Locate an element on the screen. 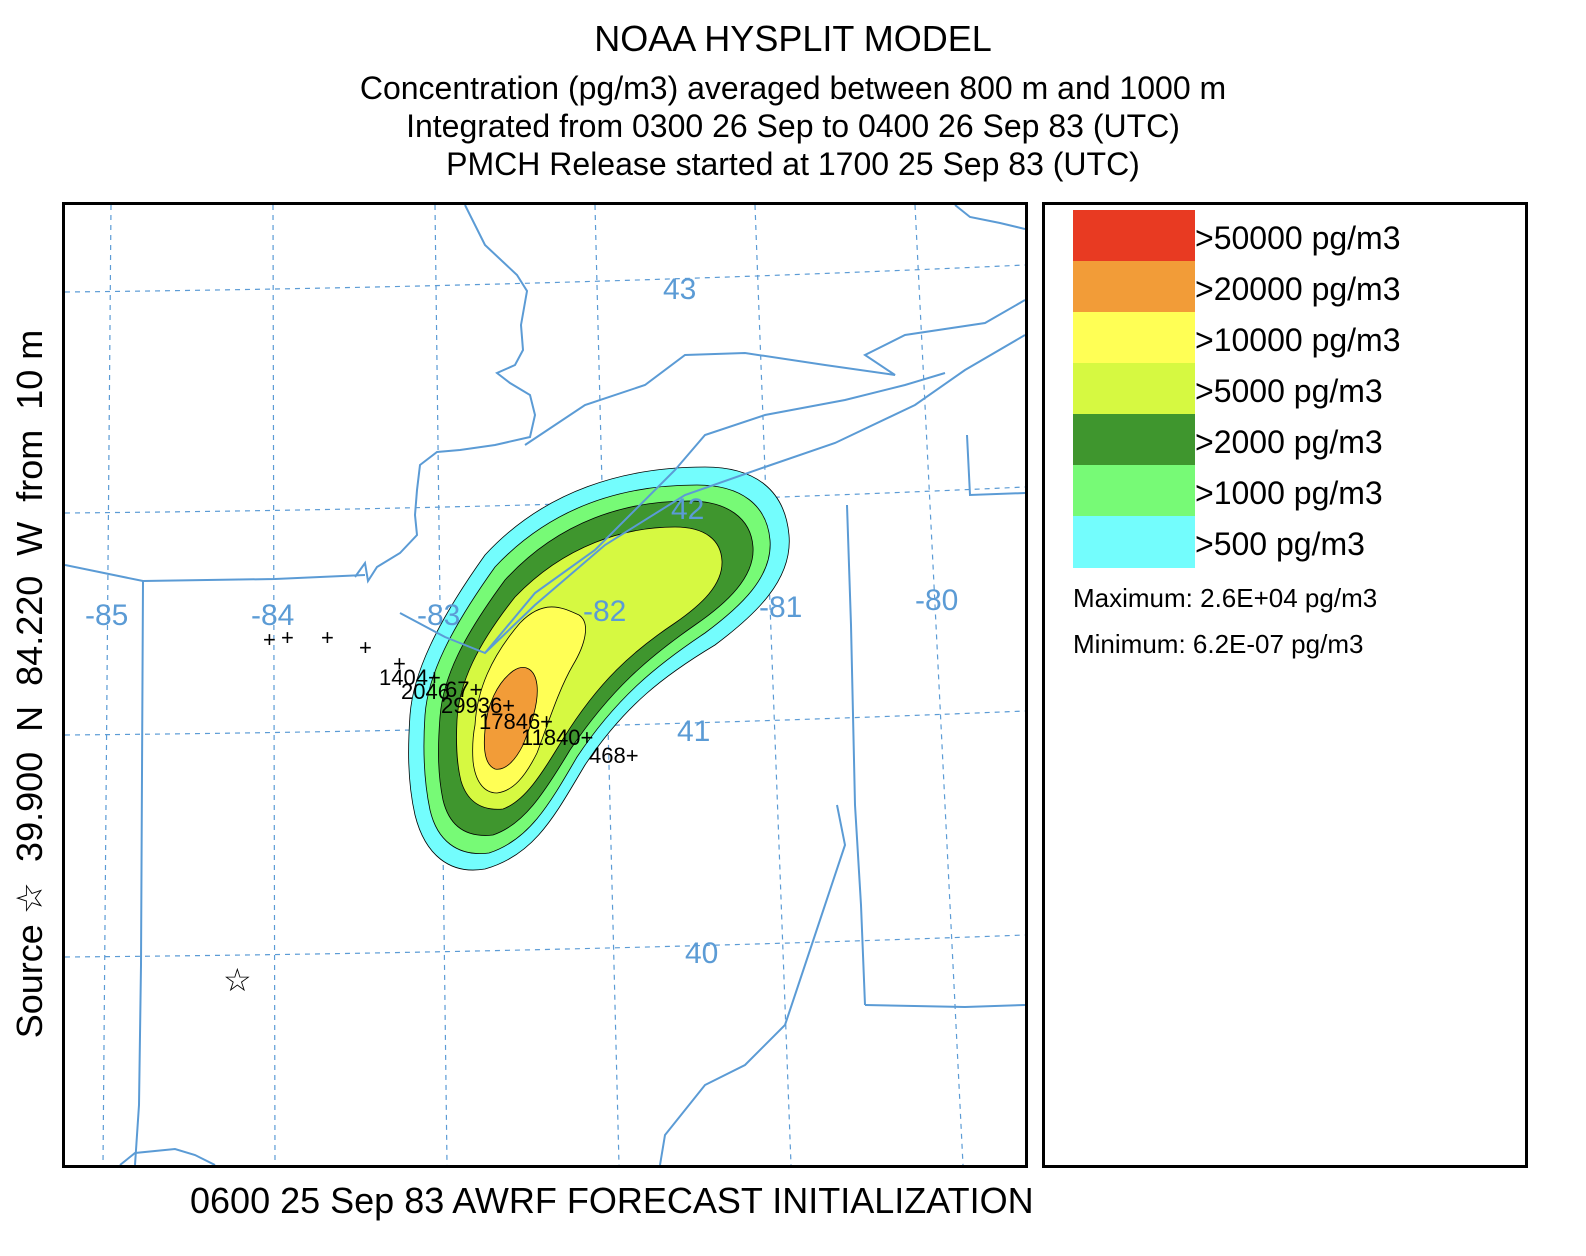  lon-label--80: -80 is located at coordinates (936, 600).